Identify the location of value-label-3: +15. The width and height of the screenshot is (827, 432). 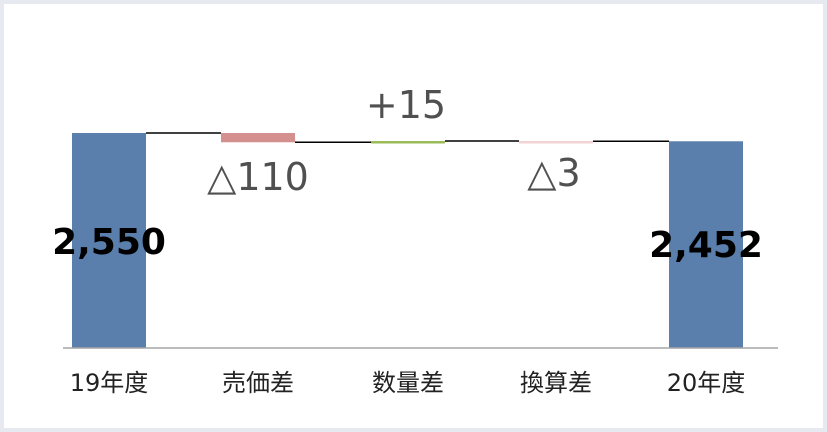
(406, 105).